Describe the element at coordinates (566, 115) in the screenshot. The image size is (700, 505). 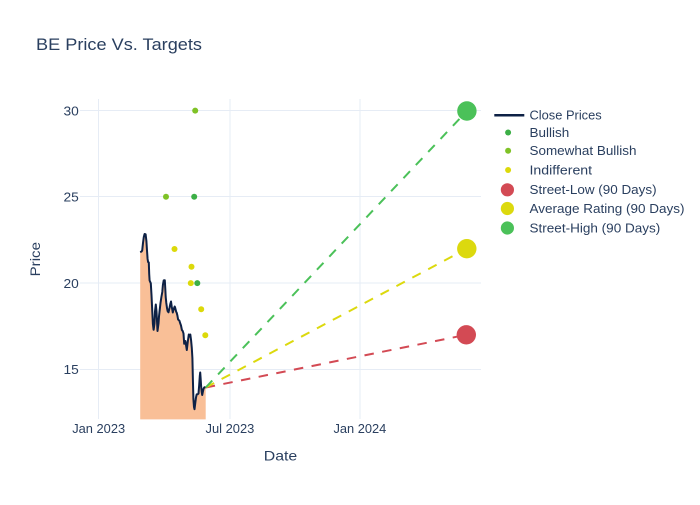
I see `svg-text: Close Prices` at that location.